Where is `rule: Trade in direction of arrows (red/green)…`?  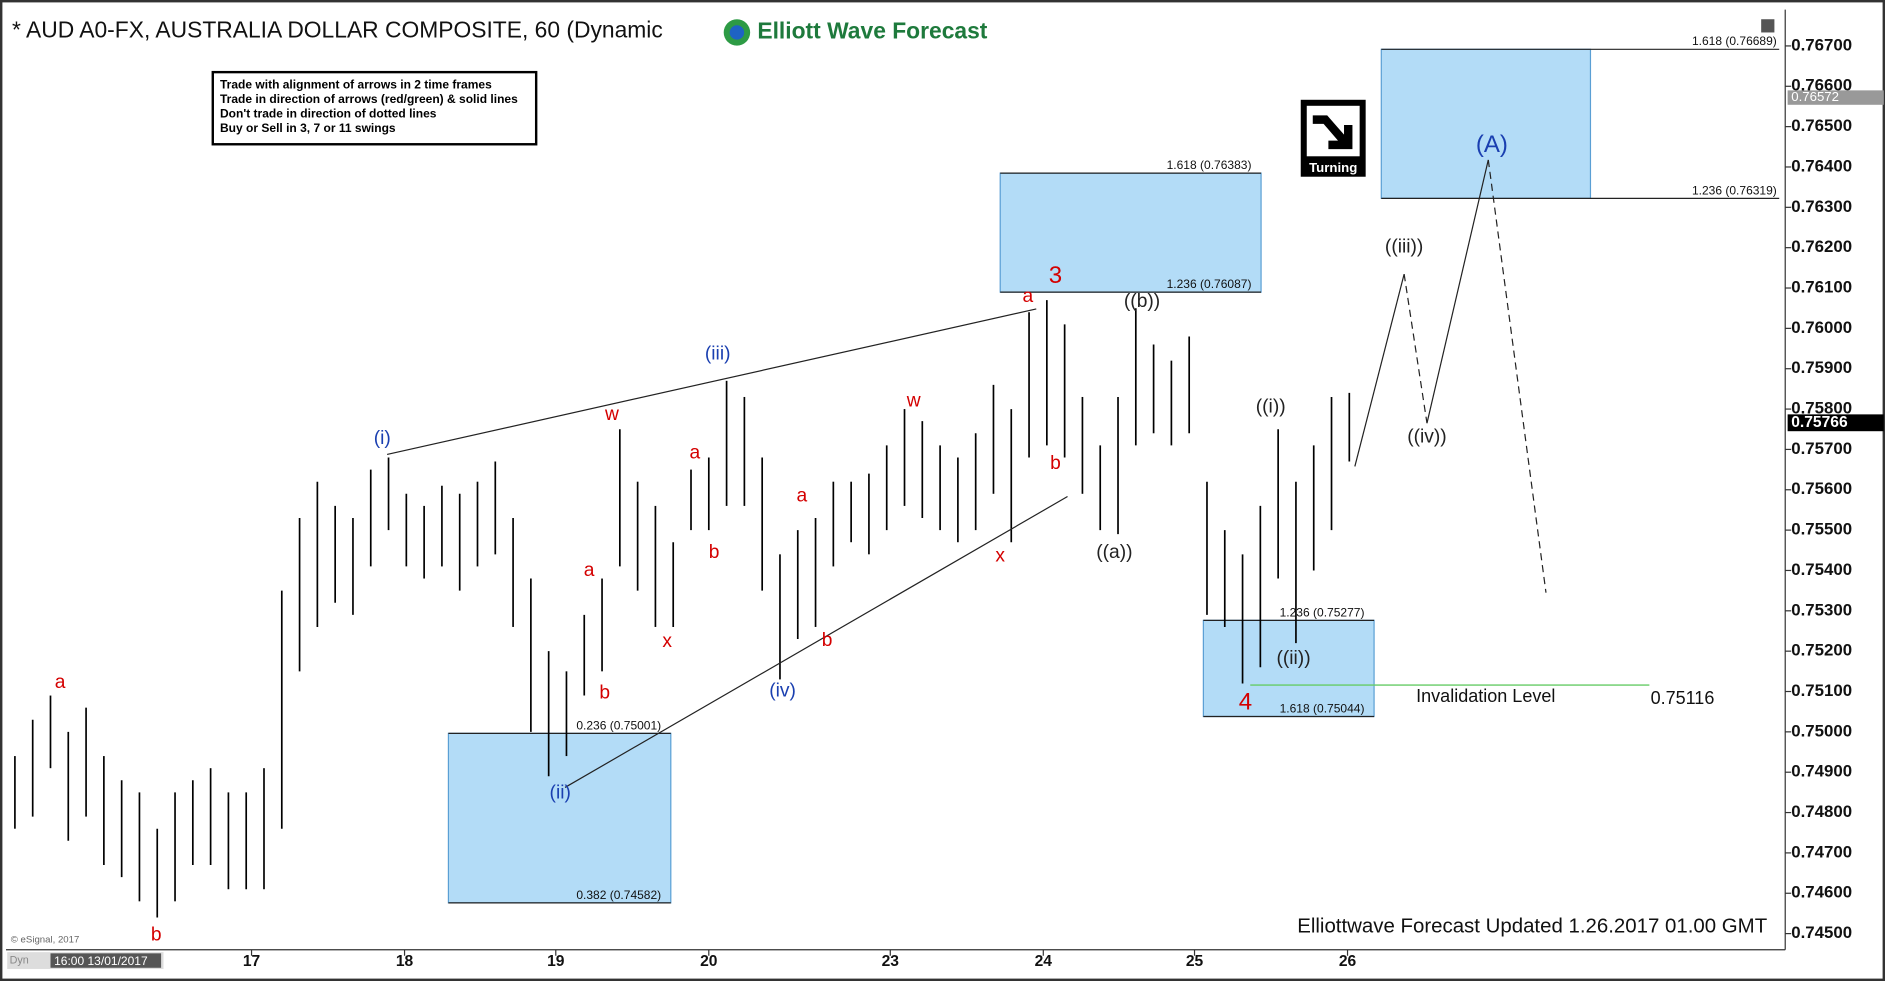 rule: Trade in direction of arrows (red/green)… is located at coordinates (369, 99).